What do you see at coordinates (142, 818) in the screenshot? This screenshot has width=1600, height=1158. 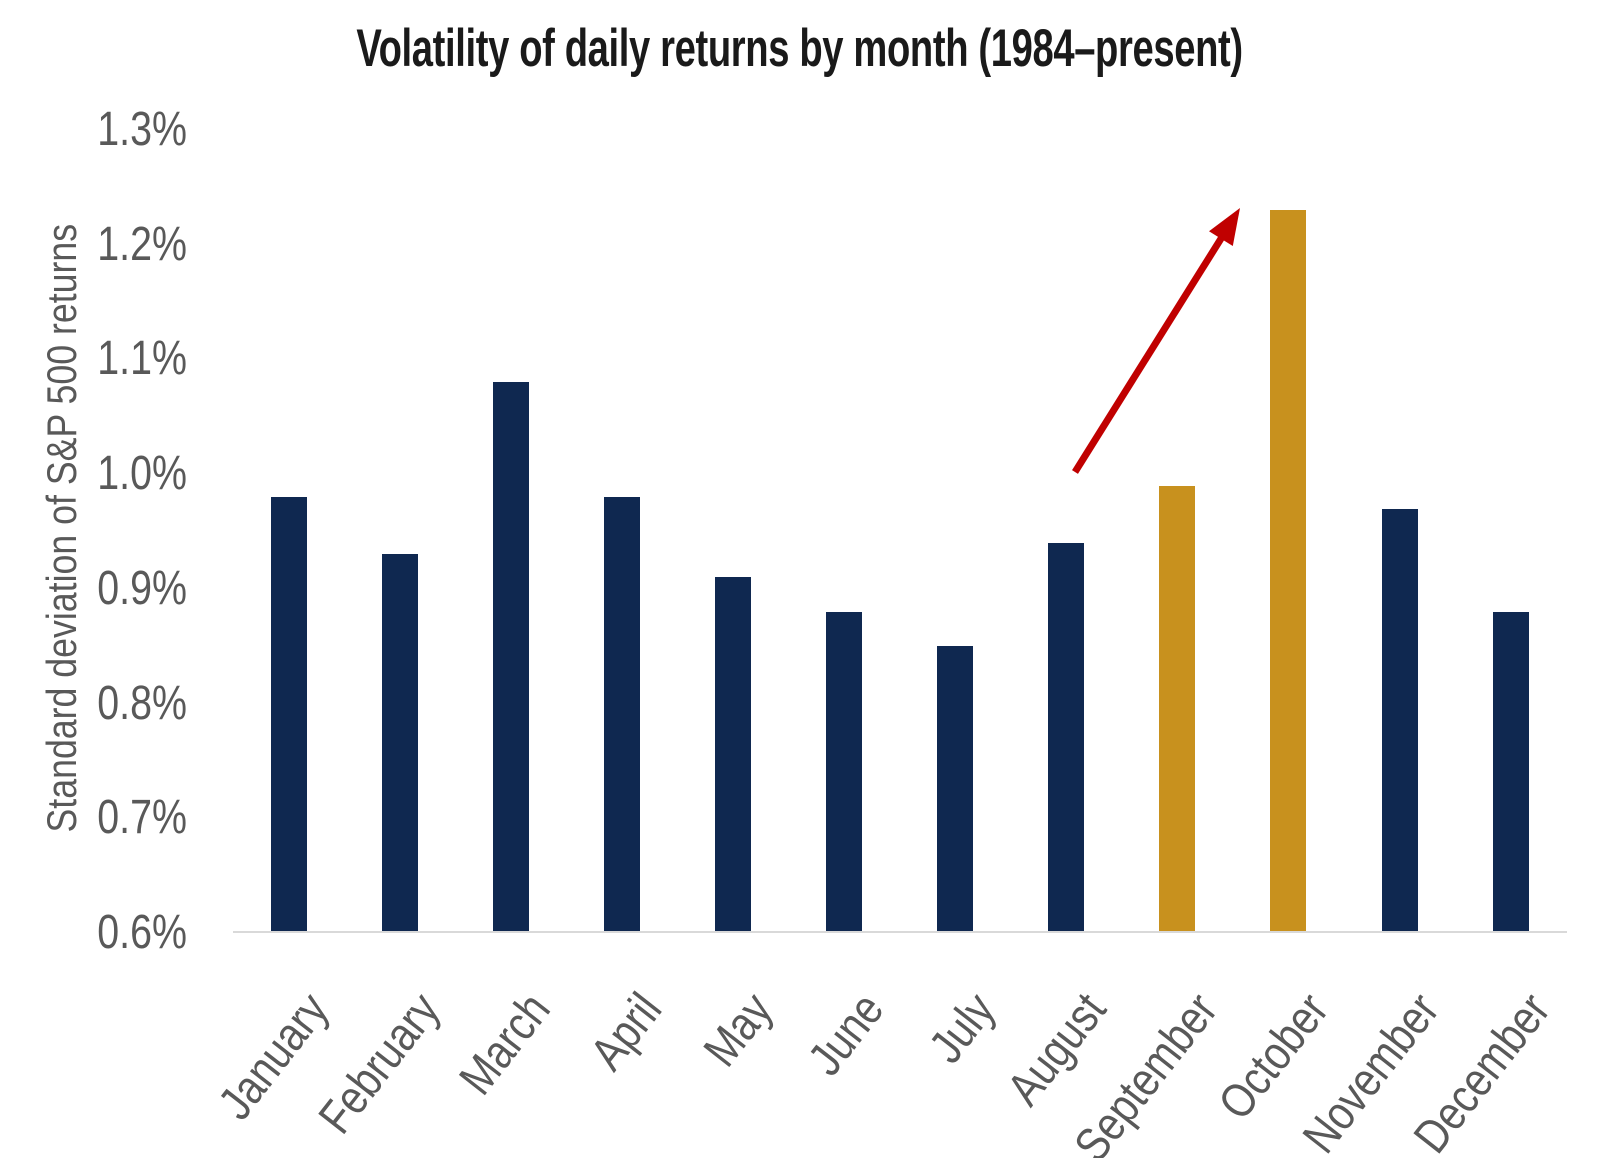 I see `y-tick-0.7%: 0.7%` at bounding box center [142, 818].